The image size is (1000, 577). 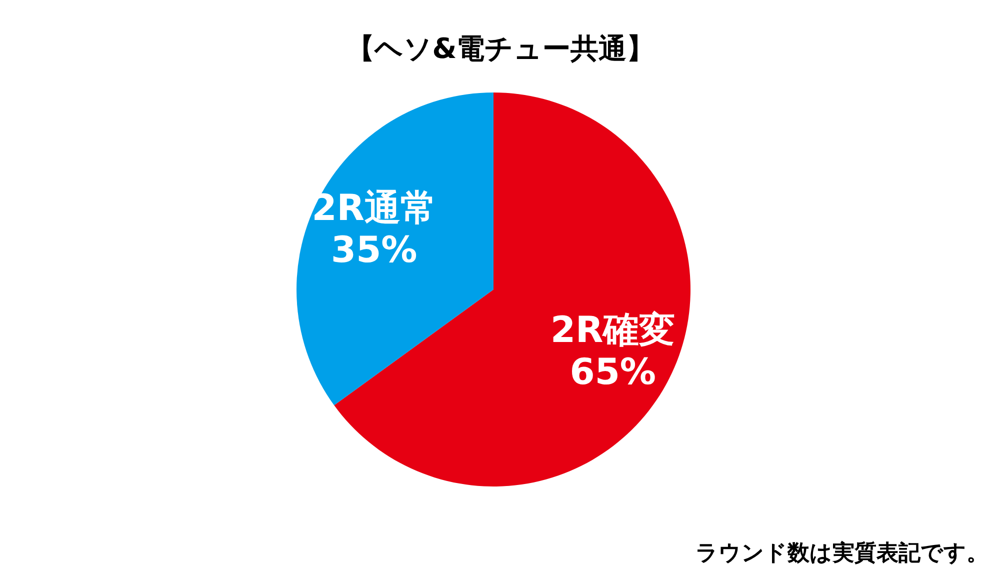 What do you see at coordinates (842, 553) in the screenshot?
I see `text: ラウンド数は実質表記です。` at bounding box center [842, 553].